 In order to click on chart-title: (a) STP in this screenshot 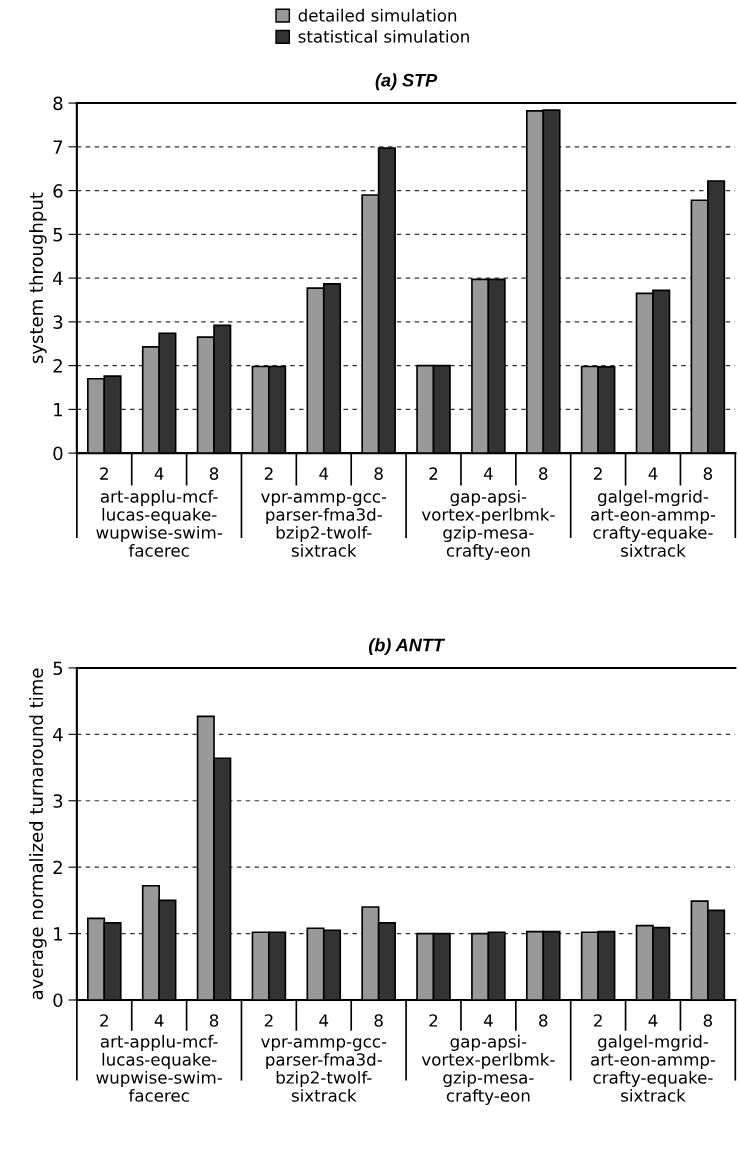, I will do `click(406, 82)`.